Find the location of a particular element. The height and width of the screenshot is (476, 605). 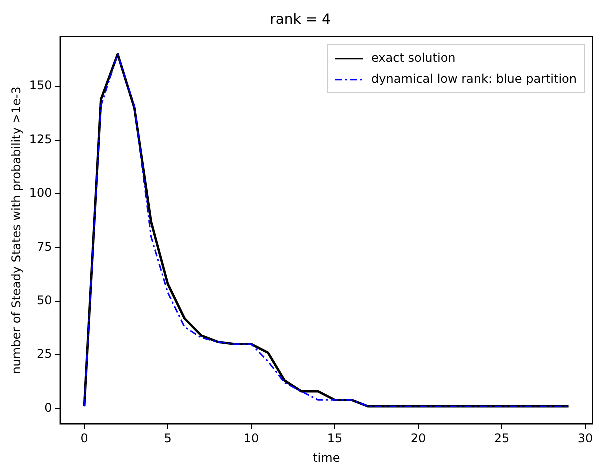

x-tick-label: 30 is located at coordinates (586, 439).